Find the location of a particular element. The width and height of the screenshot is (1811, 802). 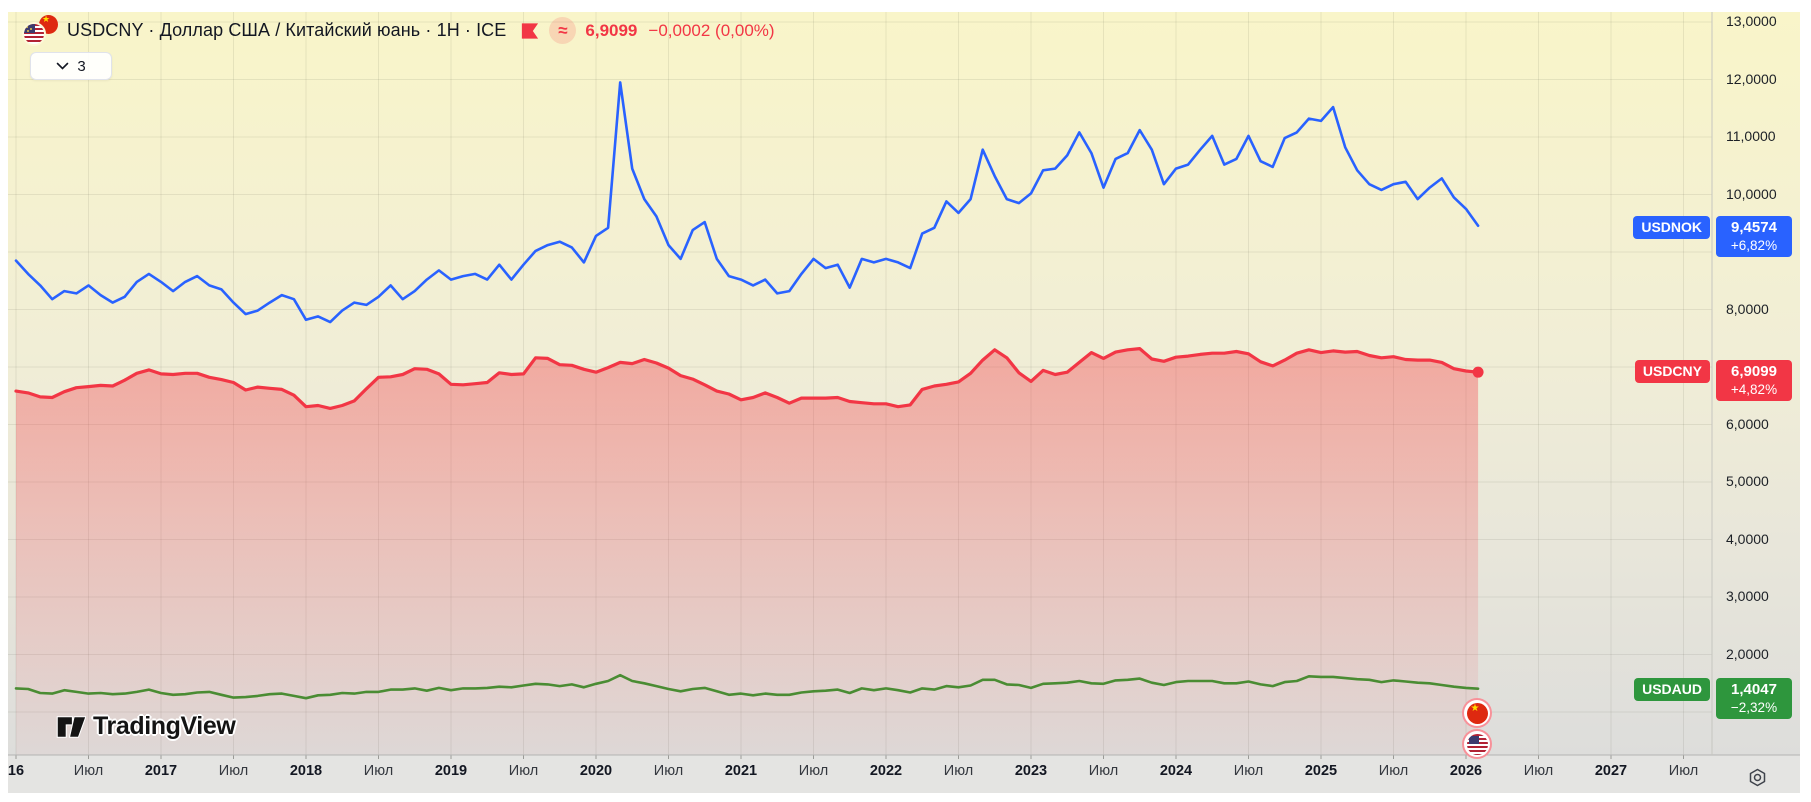

time-axis-label: 2017 is located at coordinates (161, 771).